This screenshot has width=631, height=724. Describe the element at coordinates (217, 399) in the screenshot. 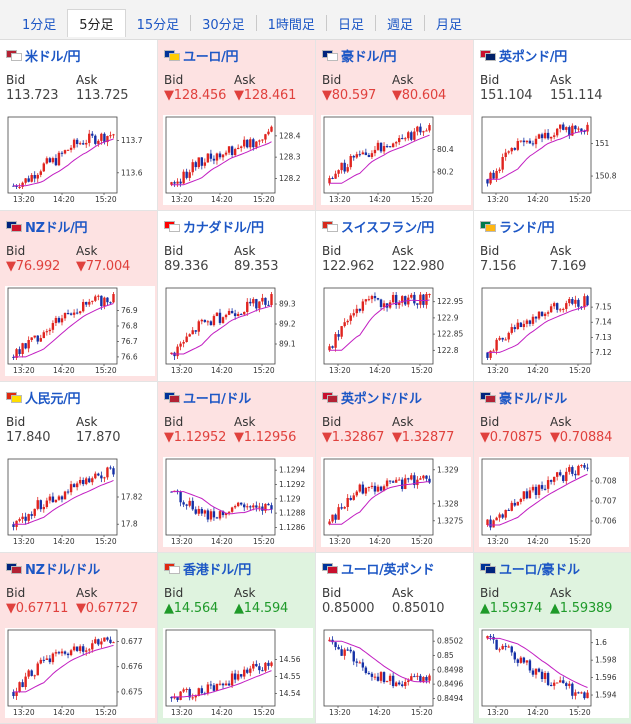

I see `currency-pair-link: ユーロ/ドル` at that location.